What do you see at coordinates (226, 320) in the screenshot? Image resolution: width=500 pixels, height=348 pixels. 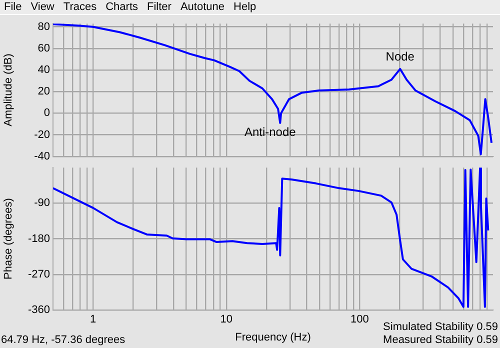 I see `x-tick-label: 10` at bounding box center [226, 320].